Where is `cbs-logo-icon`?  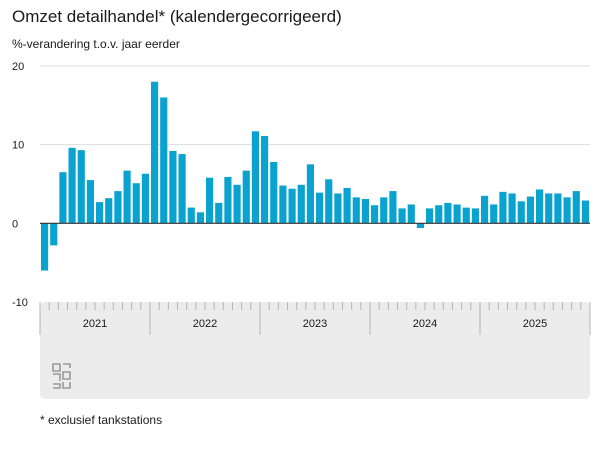 cbs-logo-icon is located at coordinates (62, 378).